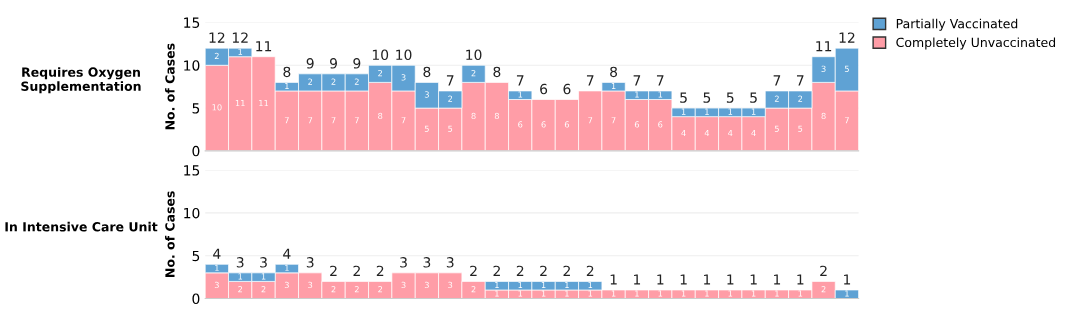  What do you see at coordinates (192, 170) in the screenshot?
I see `y-tick-label: 15` at bounding box center [192, 170].